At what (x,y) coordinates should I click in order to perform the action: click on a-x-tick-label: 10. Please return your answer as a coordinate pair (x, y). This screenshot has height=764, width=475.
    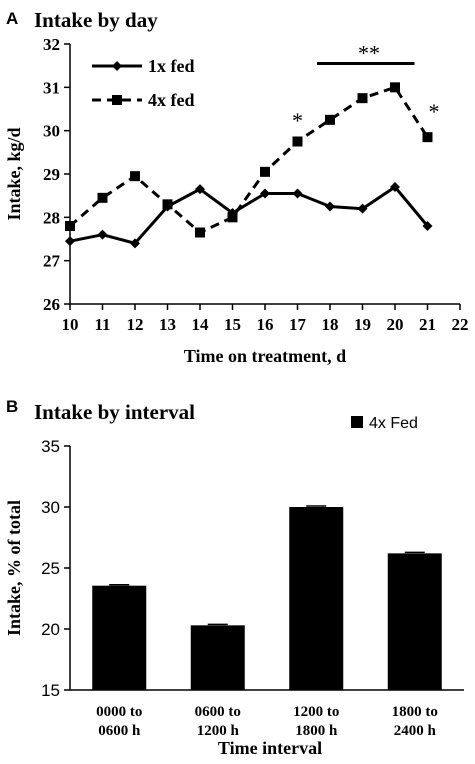
    Looking at the image, I should click on (70, 324).